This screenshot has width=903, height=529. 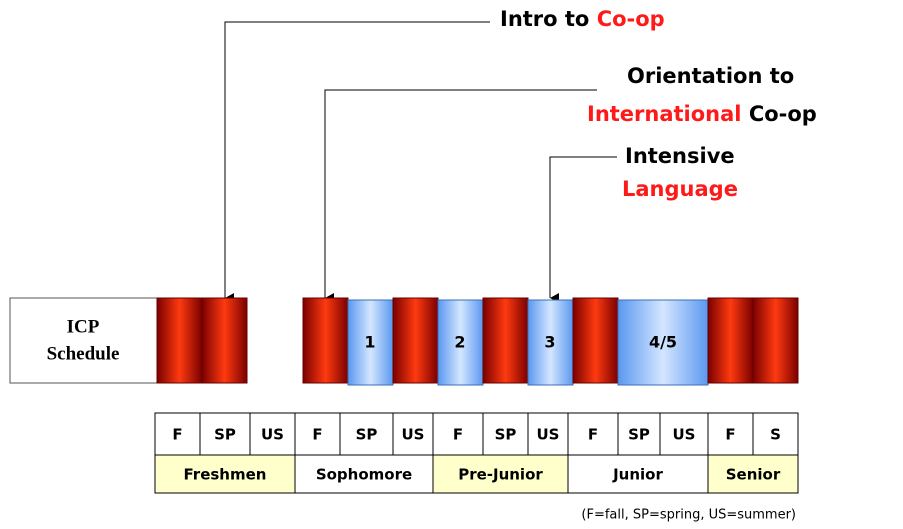 I want to click on block-label: 2, so click(x=459, y=342).